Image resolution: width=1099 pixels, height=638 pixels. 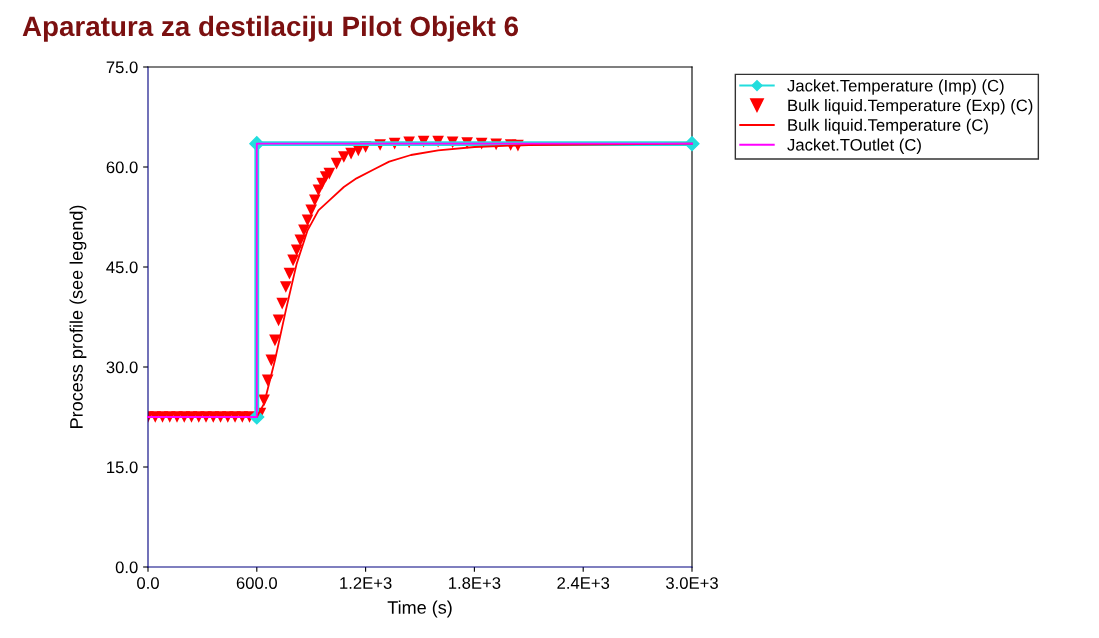 What do you see at coordinates (126, 567) in the screenshot?
I see `y-tick-label: 0.0` at bounding box center [126, 567].